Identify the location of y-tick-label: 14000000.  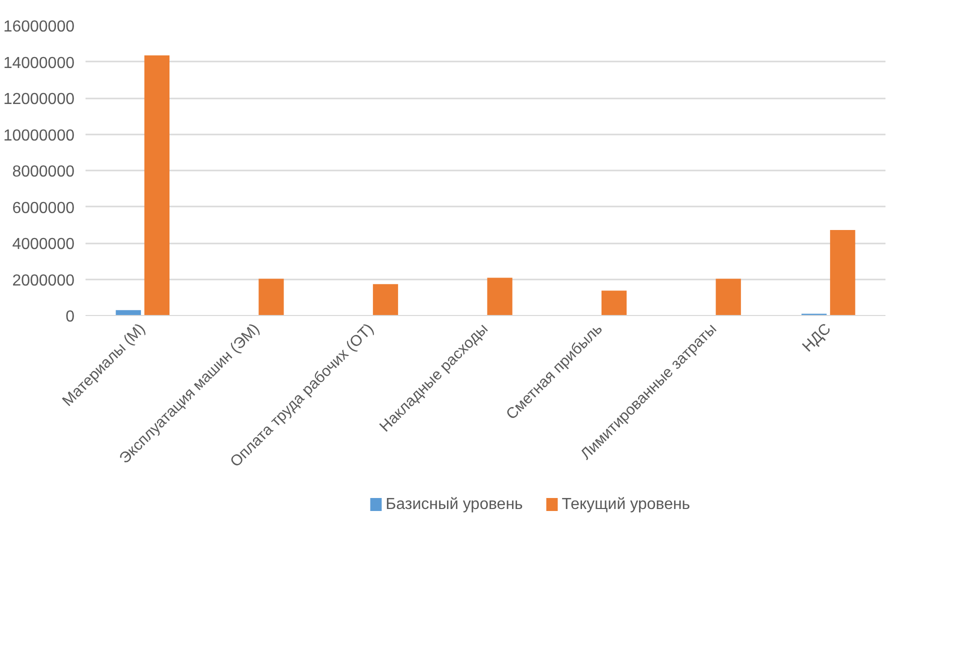
(39, 63).